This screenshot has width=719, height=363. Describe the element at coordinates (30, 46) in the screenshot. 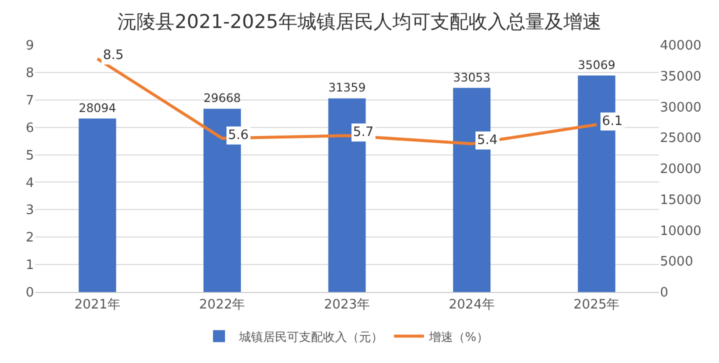

I see `y-tick-label: 9` at that location.